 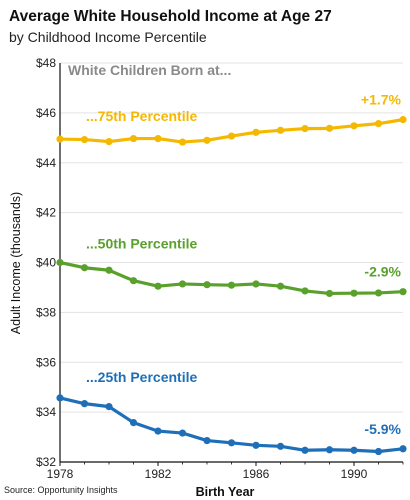 I want to click on chart-subtitle: by Childhood Income Percentile, so click(x=108, y=37).